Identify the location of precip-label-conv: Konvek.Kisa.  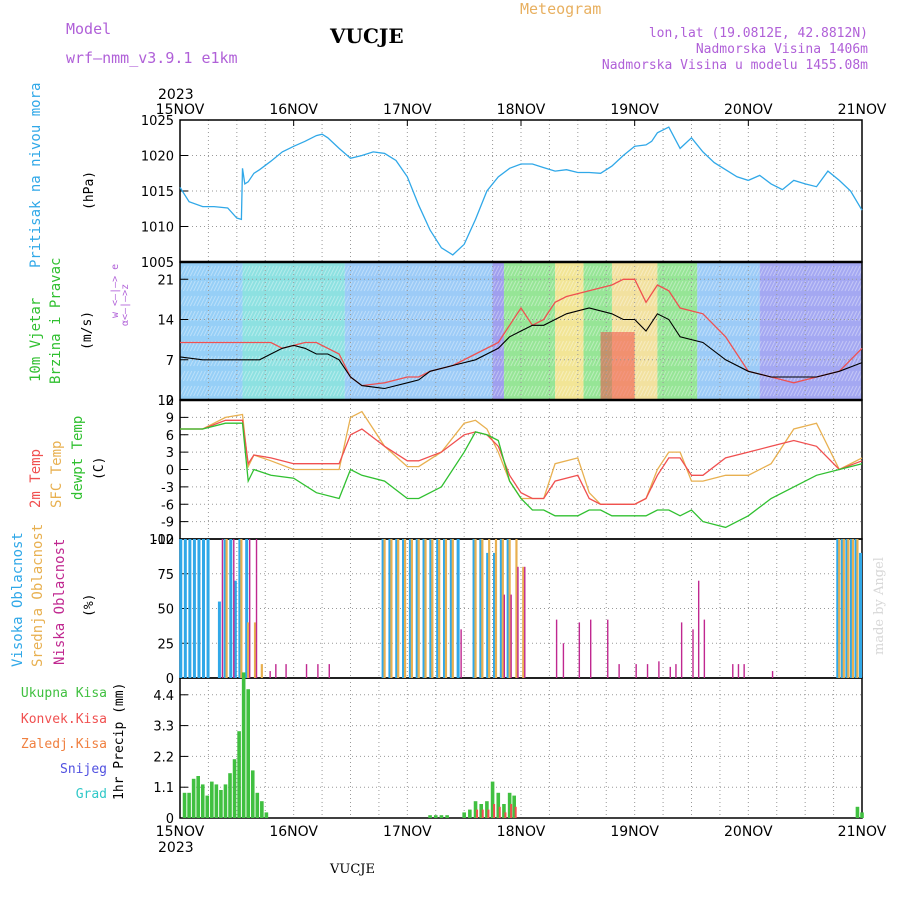
(63, 719).